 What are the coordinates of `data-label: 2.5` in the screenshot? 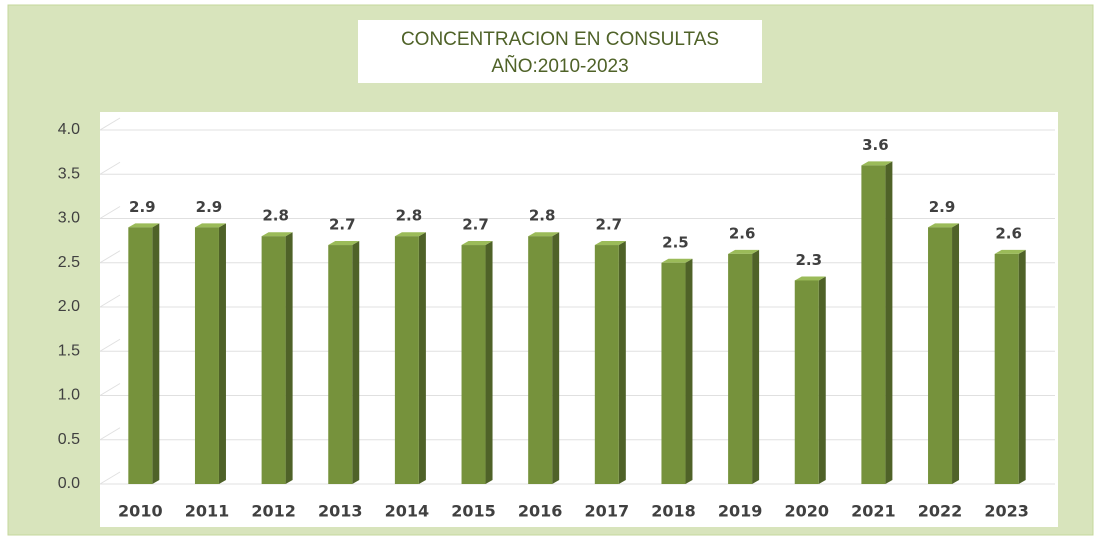 It's located at (675, 242).